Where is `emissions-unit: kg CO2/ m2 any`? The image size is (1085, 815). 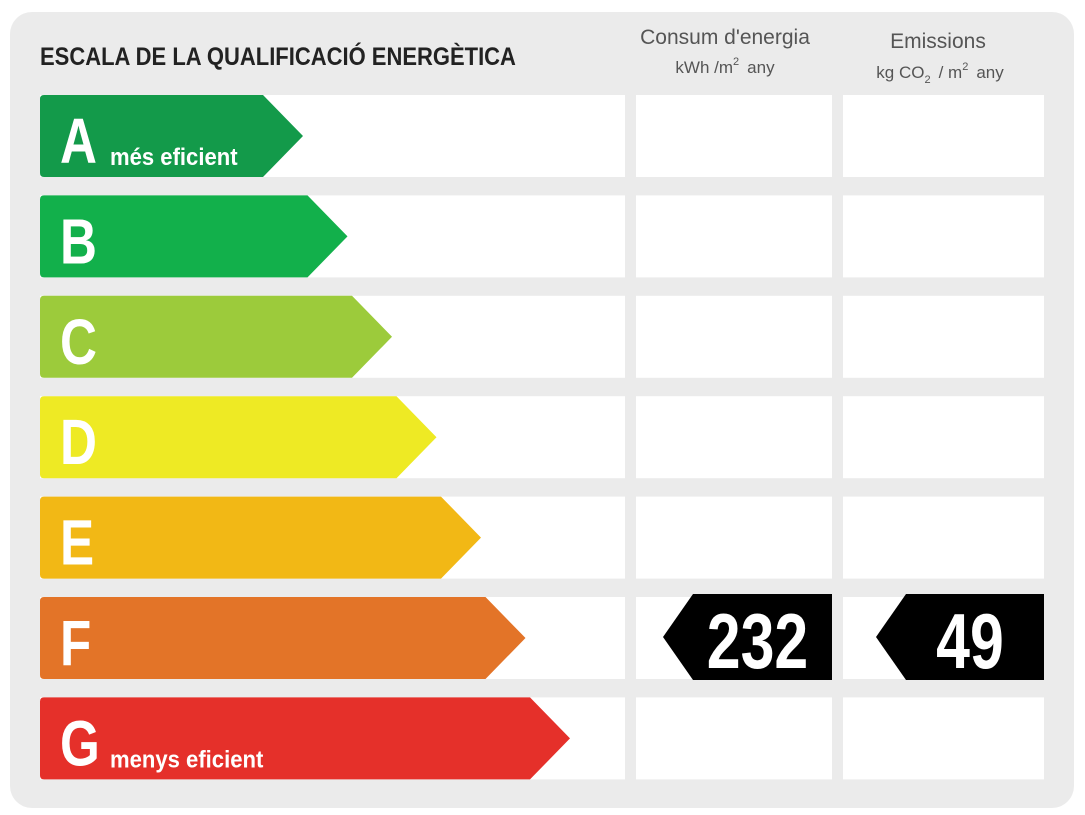 emissions-unit: kg CO2/ m2 any is located at coordinates (940, 73).